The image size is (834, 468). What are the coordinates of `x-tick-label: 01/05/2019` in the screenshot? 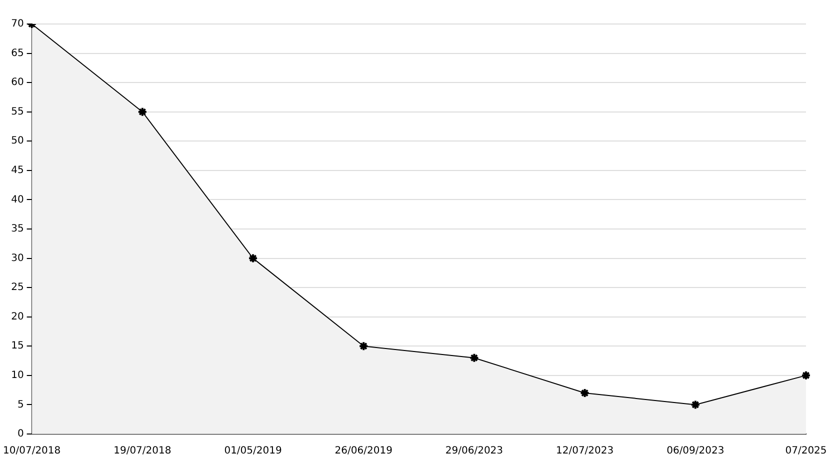 It's located at (253, 451).